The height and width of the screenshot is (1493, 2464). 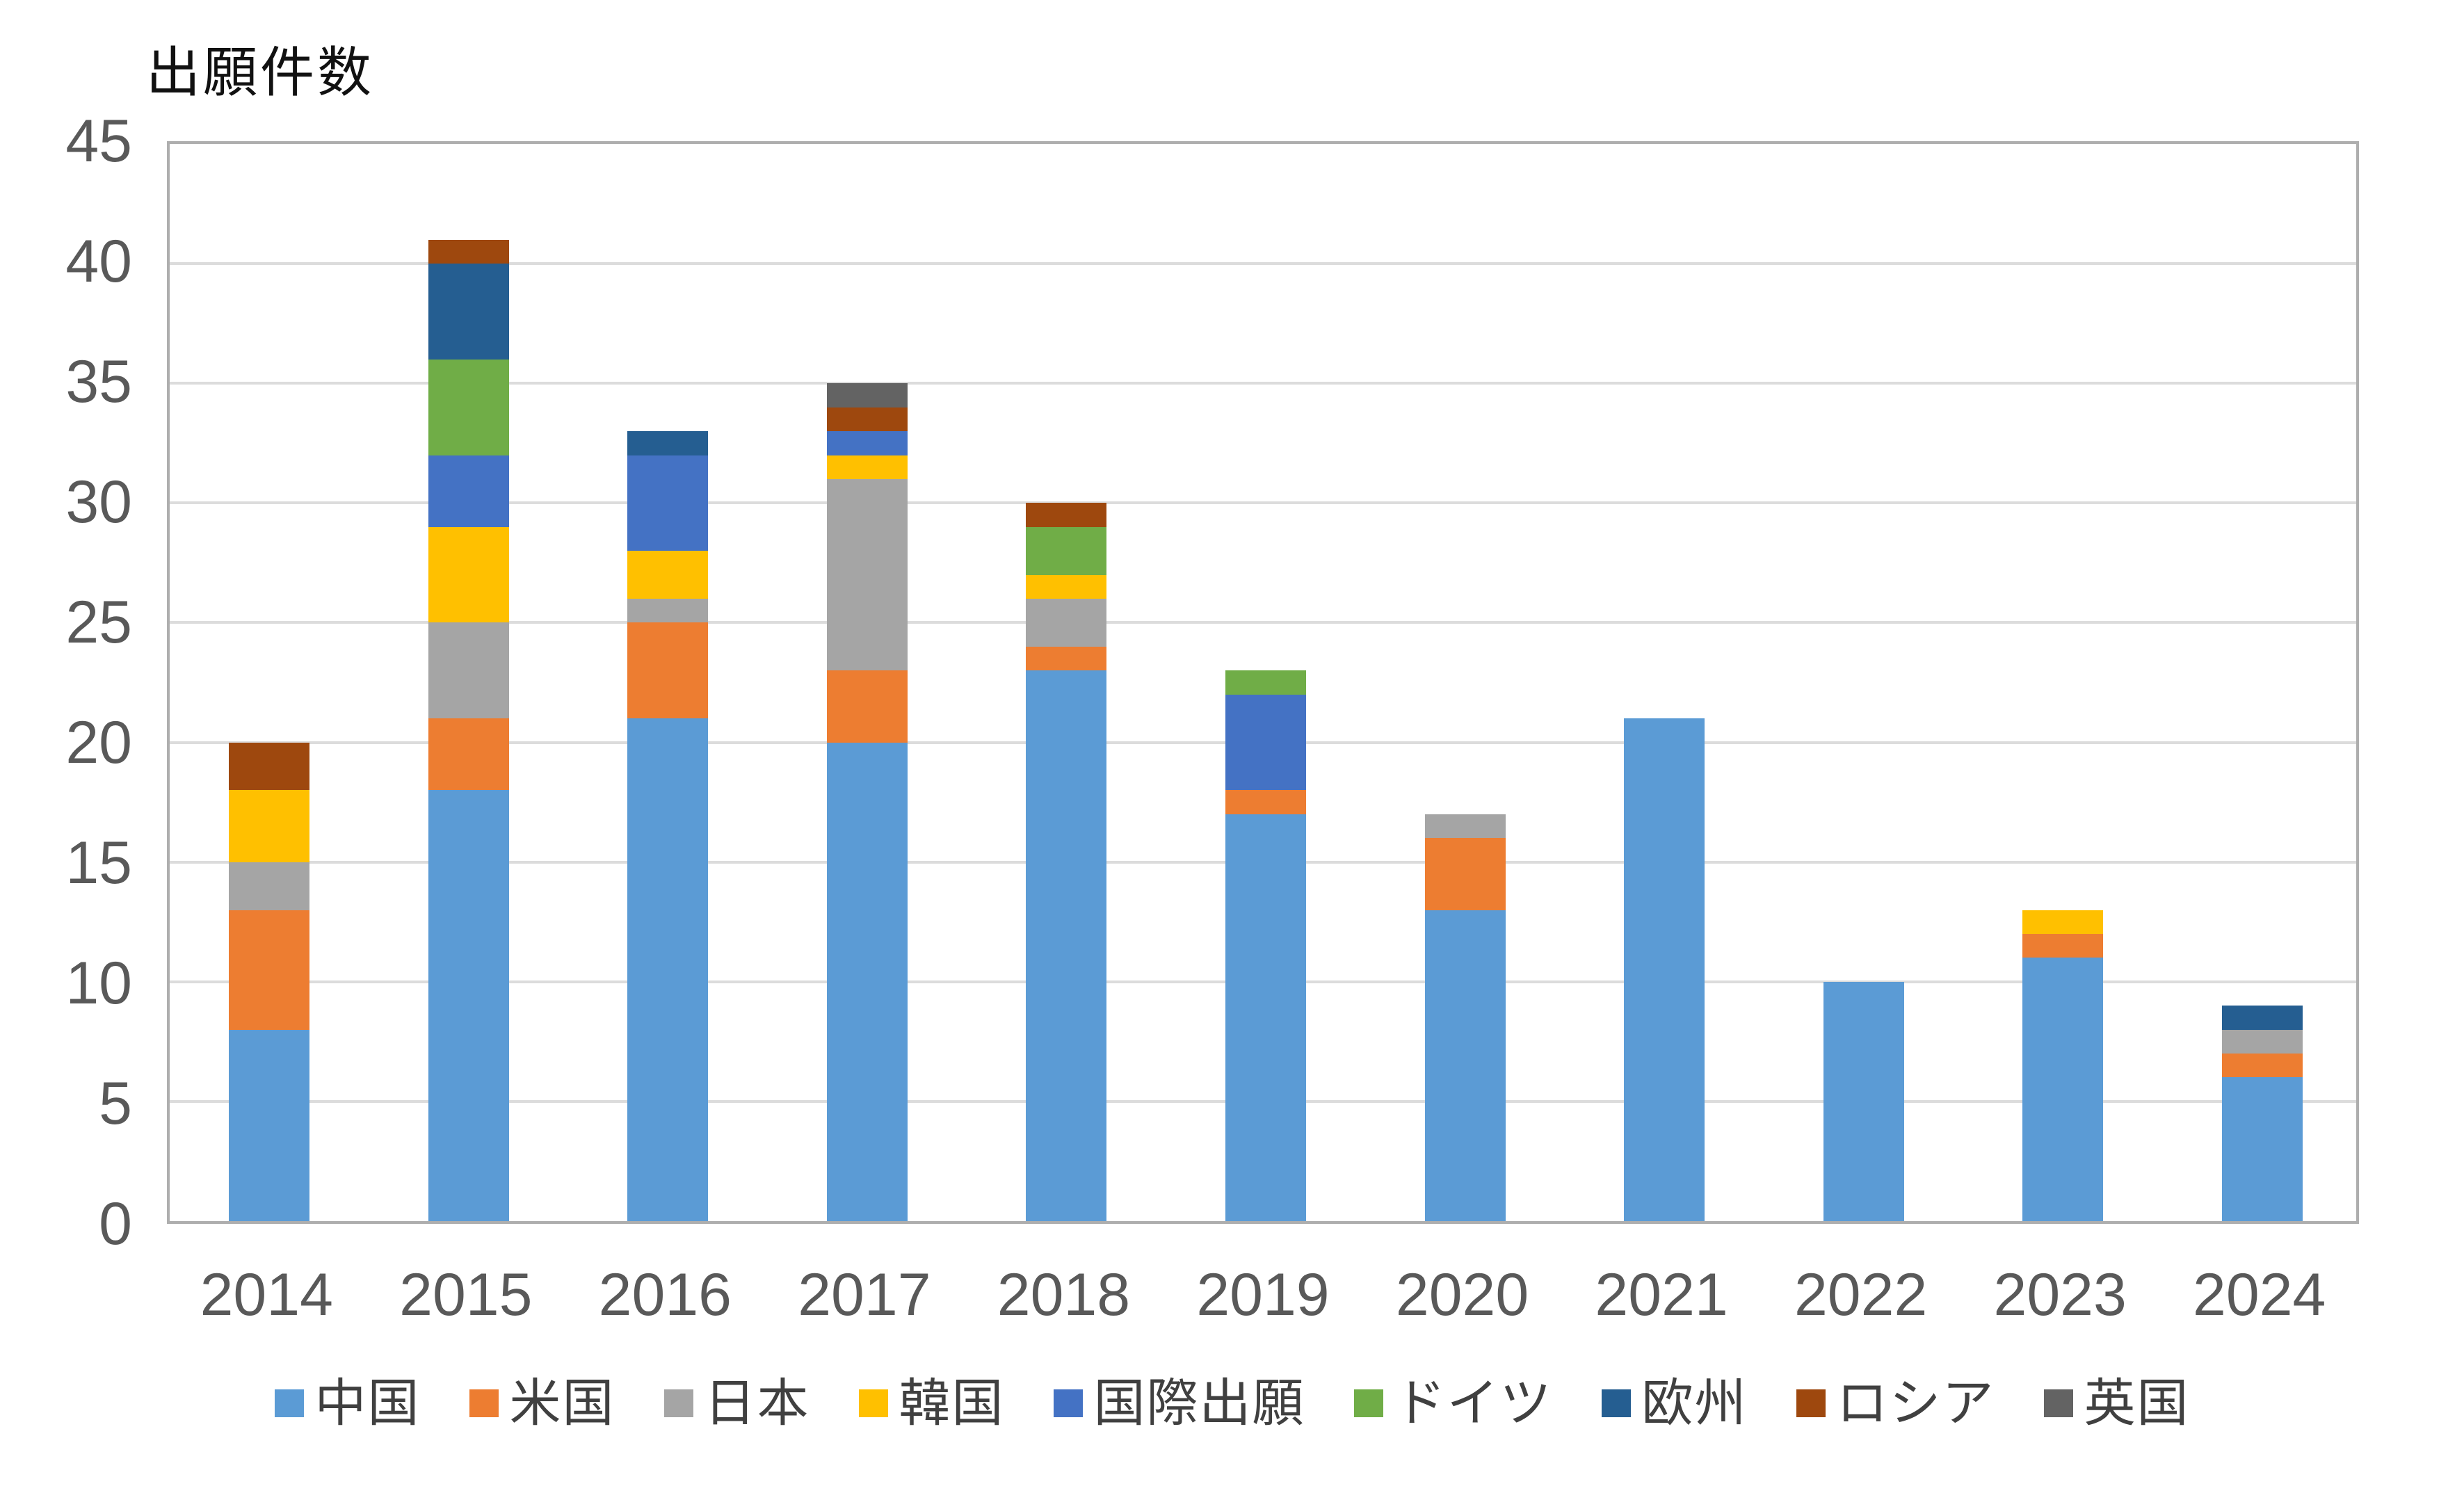 What do you see at coordinates (1863, 682) in the screenshot?
I see `bar-2022` at bounding box center [1863, 682].